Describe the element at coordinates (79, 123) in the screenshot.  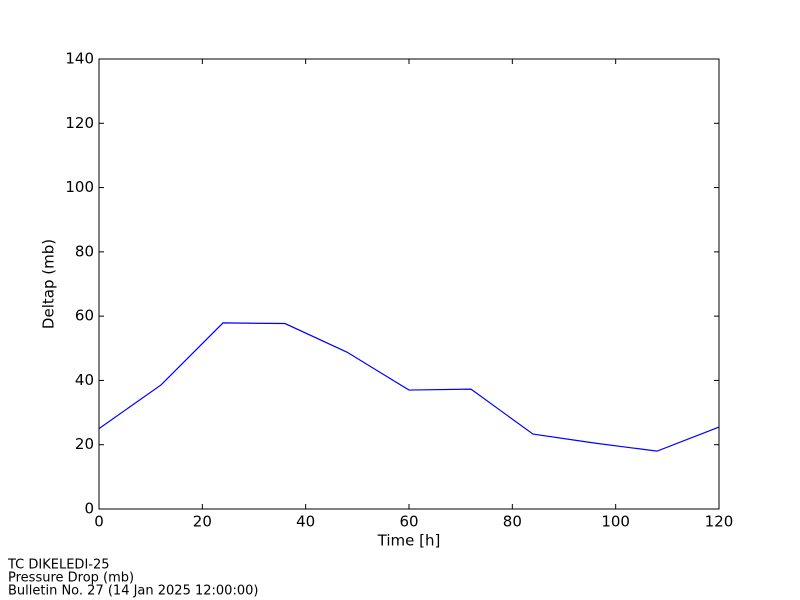
I see `y-tick-label: 120` at that location.